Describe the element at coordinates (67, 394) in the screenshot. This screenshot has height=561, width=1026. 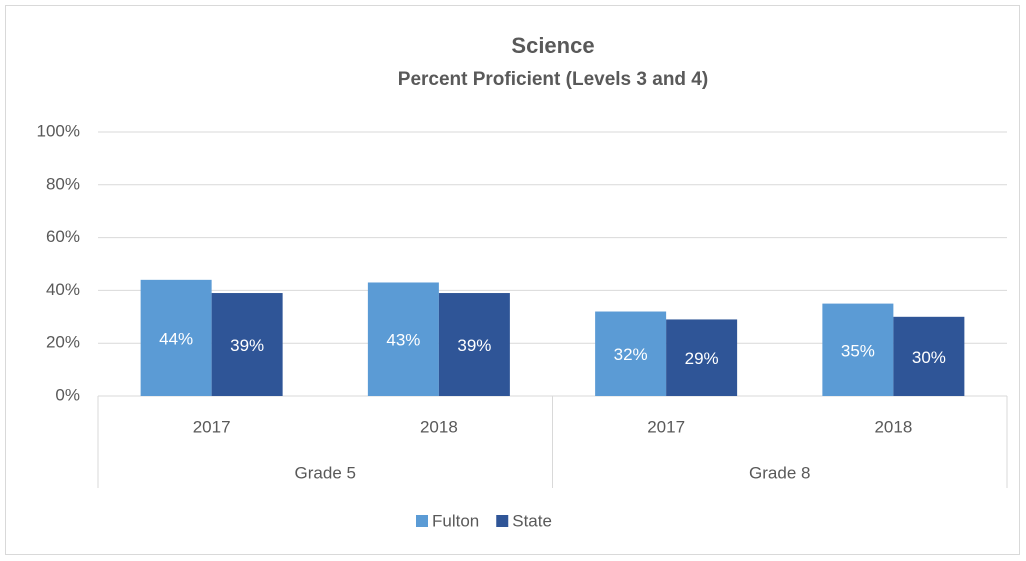
I see `y-tick-label: 0%` at that location.